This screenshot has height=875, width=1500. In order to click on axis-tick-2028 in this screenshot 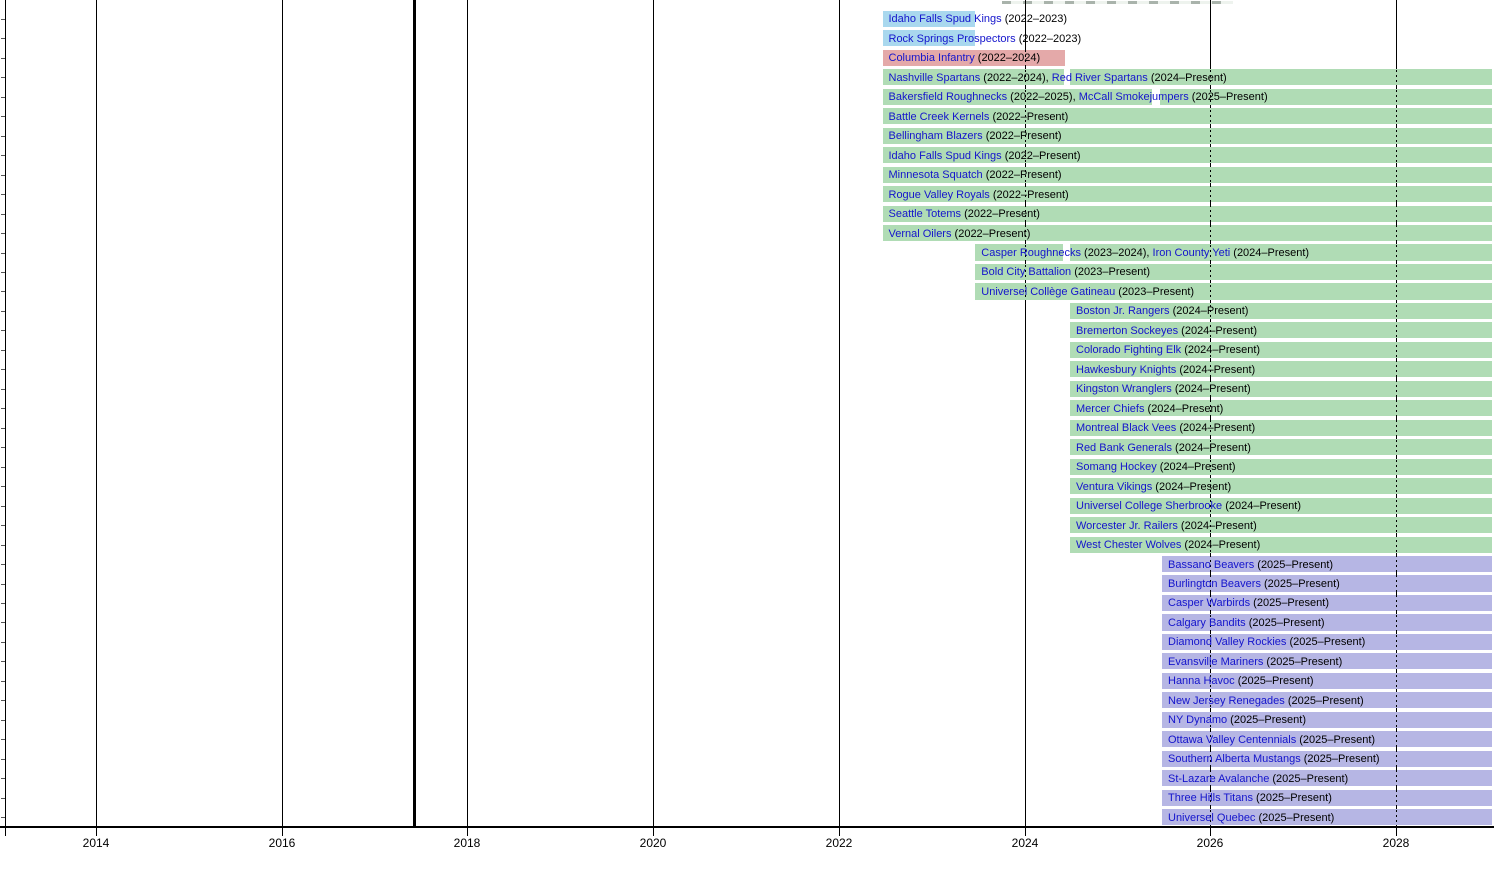, I will do `click(1396, 832)`.